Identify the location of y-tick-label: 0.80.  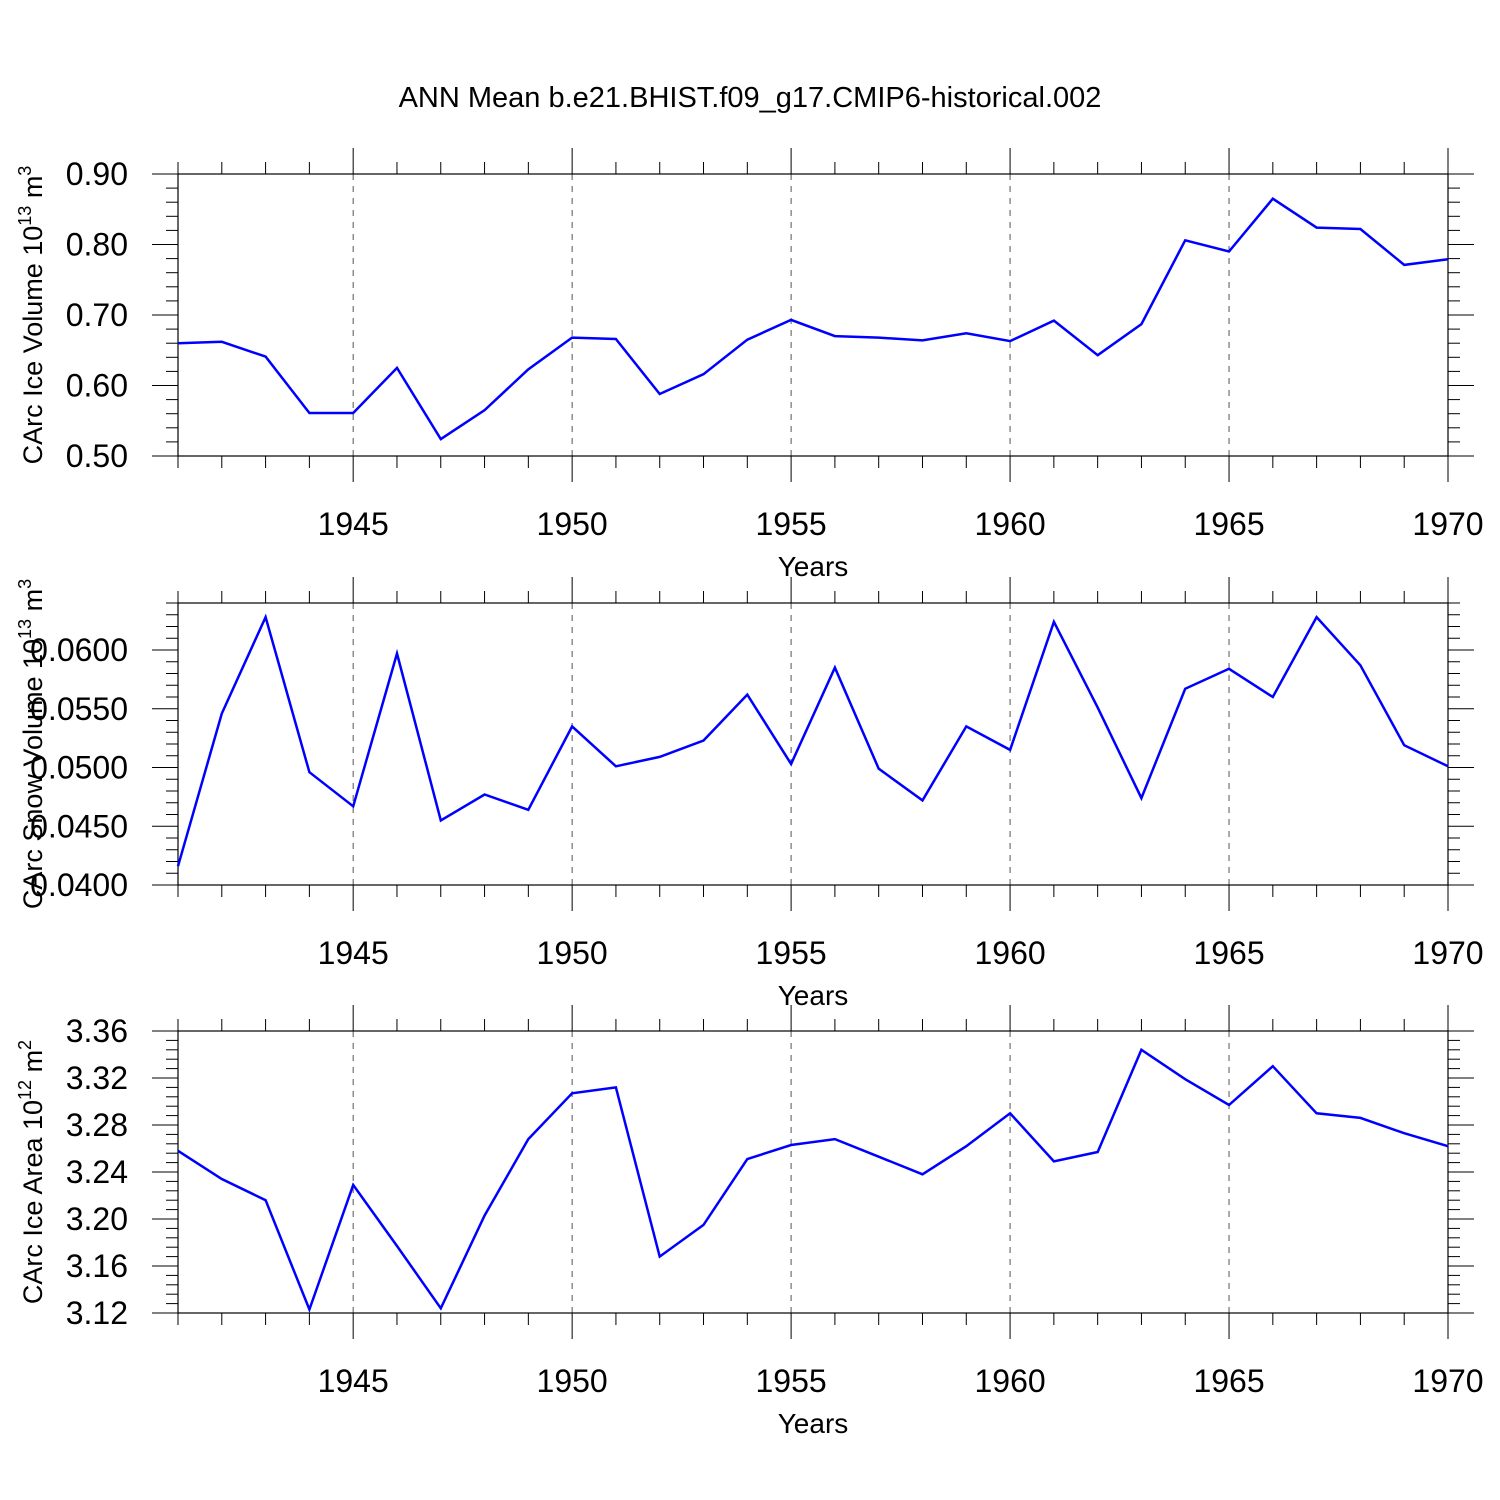
(97, 245).